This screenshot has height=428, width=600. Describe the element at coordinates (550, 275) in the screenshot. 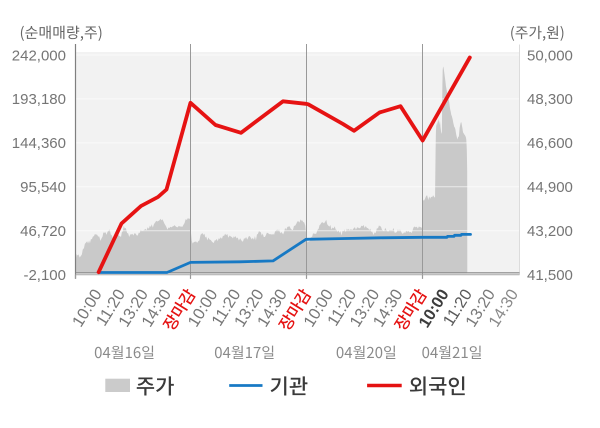

I see `svg-text: 41,500` at that location.